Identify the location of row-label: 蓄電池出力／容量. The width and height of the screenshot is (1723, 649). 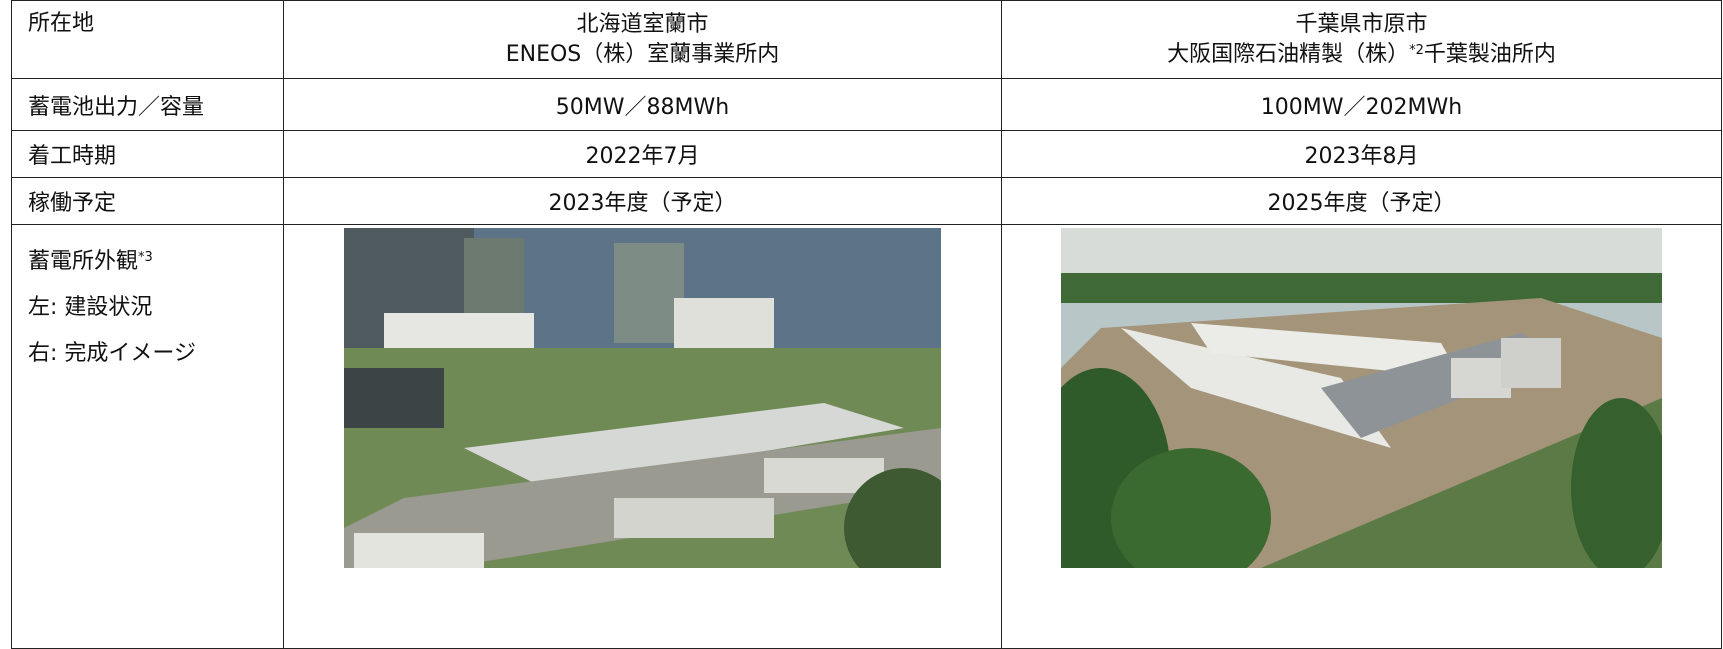
(147, 104).